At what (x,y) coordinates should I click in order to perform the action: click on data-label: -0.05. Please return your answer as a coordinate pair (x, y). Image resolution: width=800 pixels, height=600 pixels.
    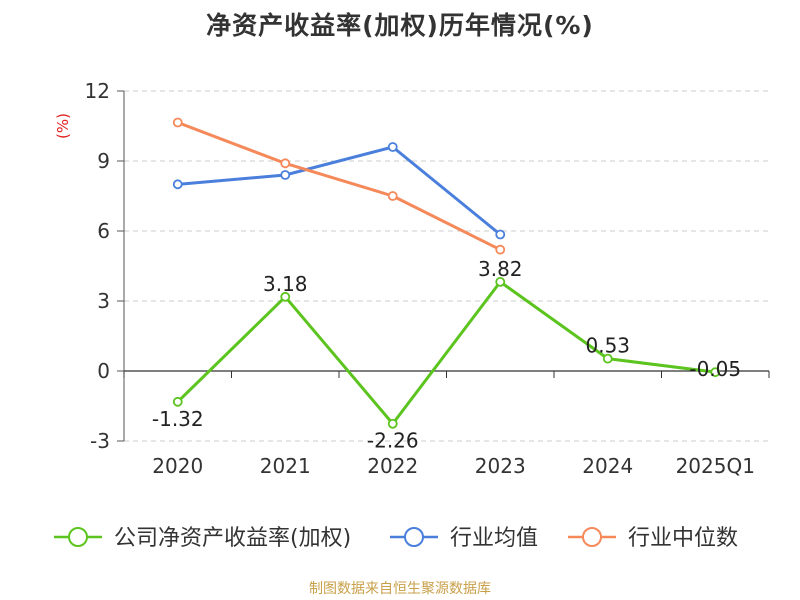
    Looking at the image, I should click on (715, 369).